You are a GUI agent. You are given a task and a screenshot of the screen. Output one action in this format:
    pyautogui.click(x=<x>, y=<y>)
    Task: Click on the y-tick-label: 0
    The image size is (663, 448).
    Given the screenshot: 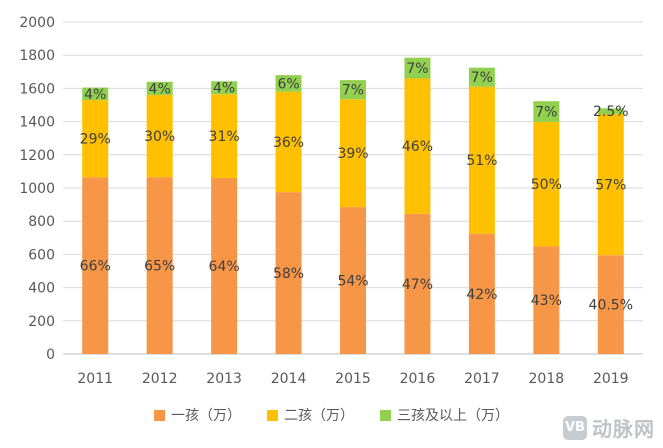 What is the action you would take?
    pyautogui.click(x=50, y=355)
    